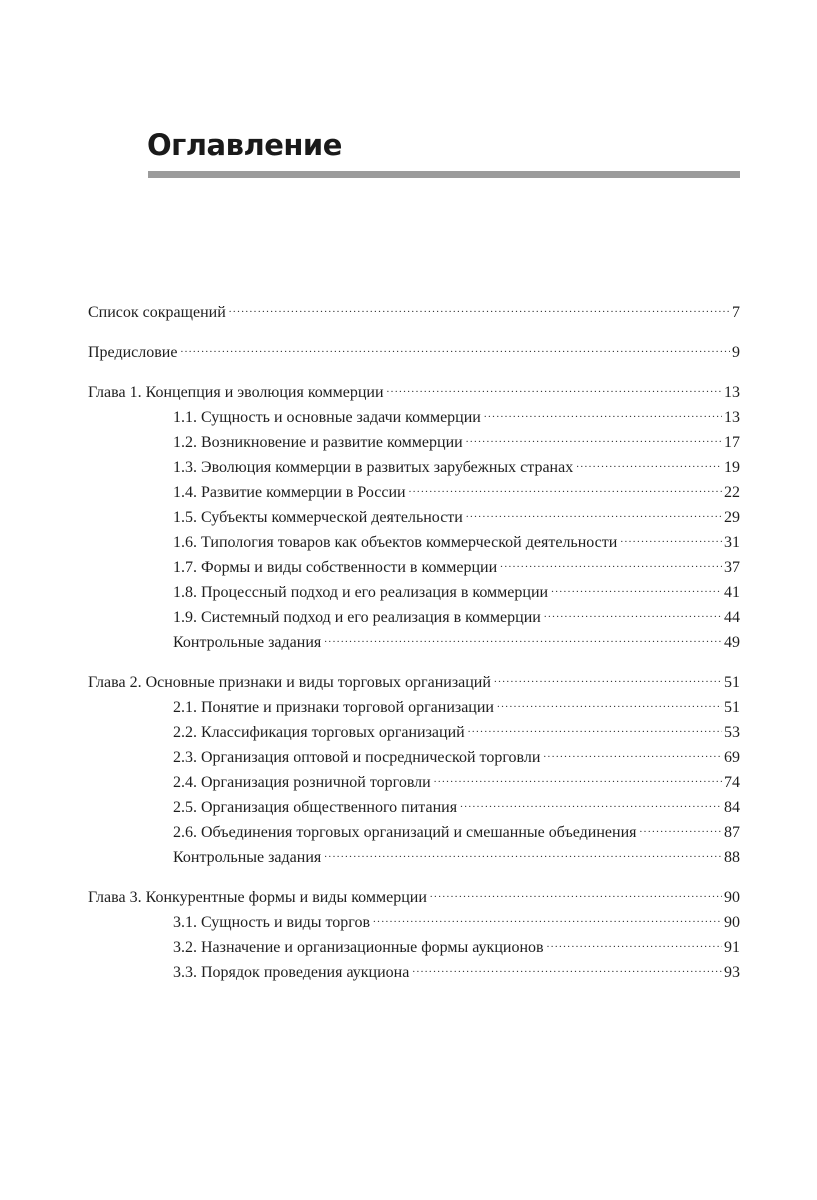 The height and width of the screenshot is (1200, 817). Describe the element at coordinates (731, 947) in the screenshot. I see `toc-entry-page-number: 91` at that location.